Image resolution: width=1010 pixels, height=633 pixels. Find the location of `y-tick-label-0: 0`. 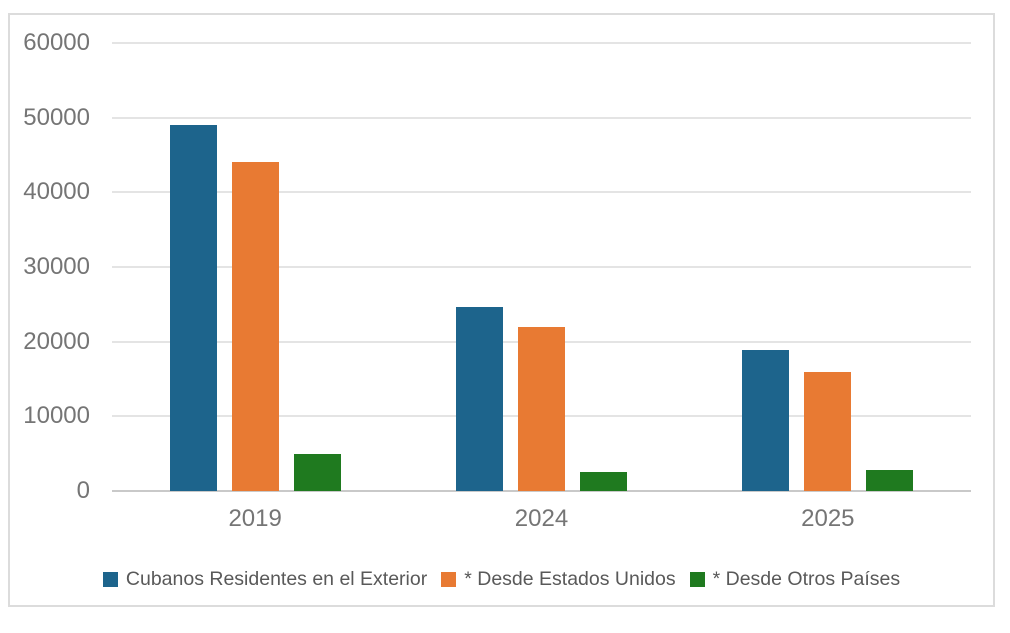

y-tick-label-0: 0 is located at coordinates (83, 490).